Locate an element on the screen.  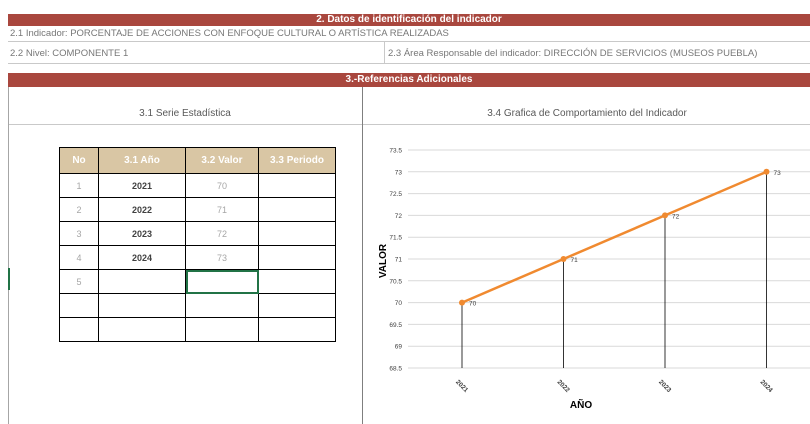
table-row: 1 2021 70 is located at coordinates (197, 185).